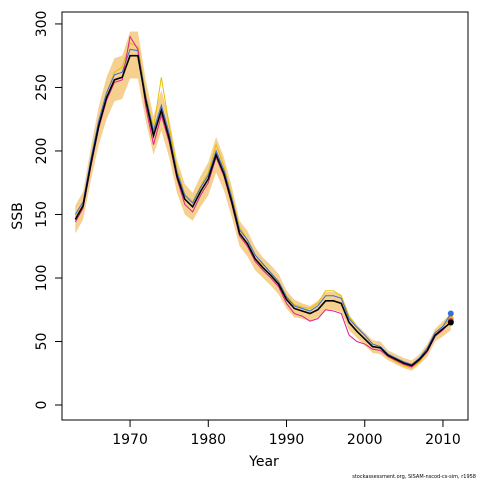 This screenshot has height=480, width=480. What do you see at coordinates (263, 462) in the screenshot?
I see `x-axis-title: Year` at bounding box center [263, 462].